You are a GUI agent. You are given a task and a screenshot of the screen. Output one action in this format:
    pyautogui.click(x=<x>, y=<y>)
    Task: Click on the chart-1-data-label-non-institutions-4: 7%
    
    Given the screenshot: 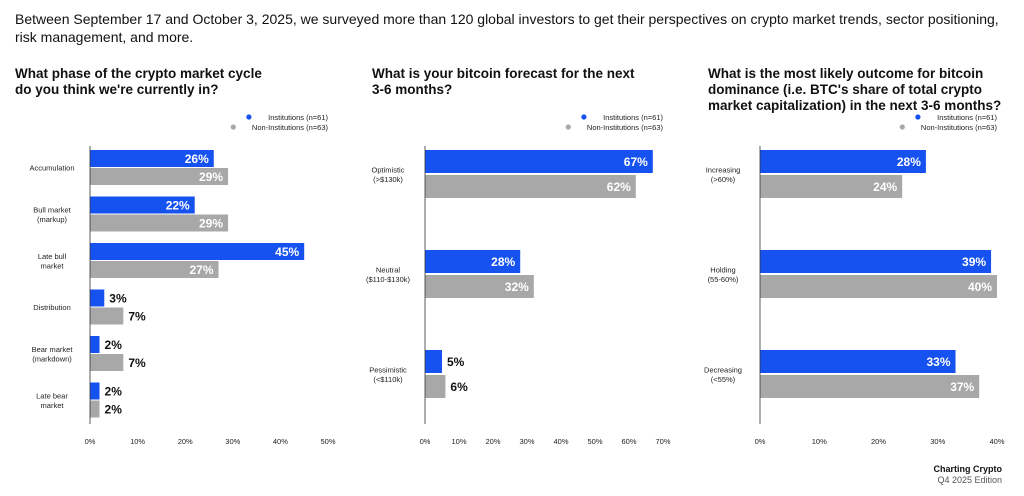 What is the action you would take?
    pyautogui.click(x=137, y=363)
    